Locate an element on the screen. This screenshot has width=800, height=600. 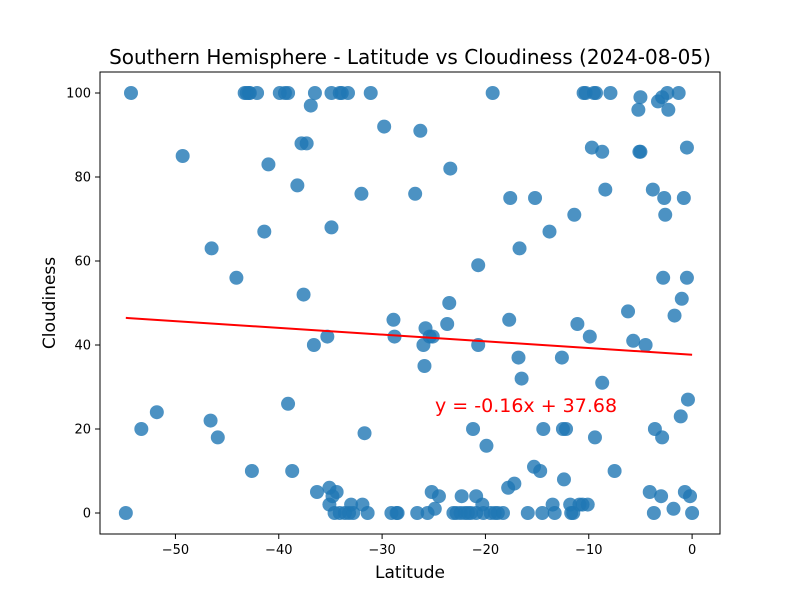
regression-annotation: y = -0.16x + 37.68 is located at coordinates (526, 406).